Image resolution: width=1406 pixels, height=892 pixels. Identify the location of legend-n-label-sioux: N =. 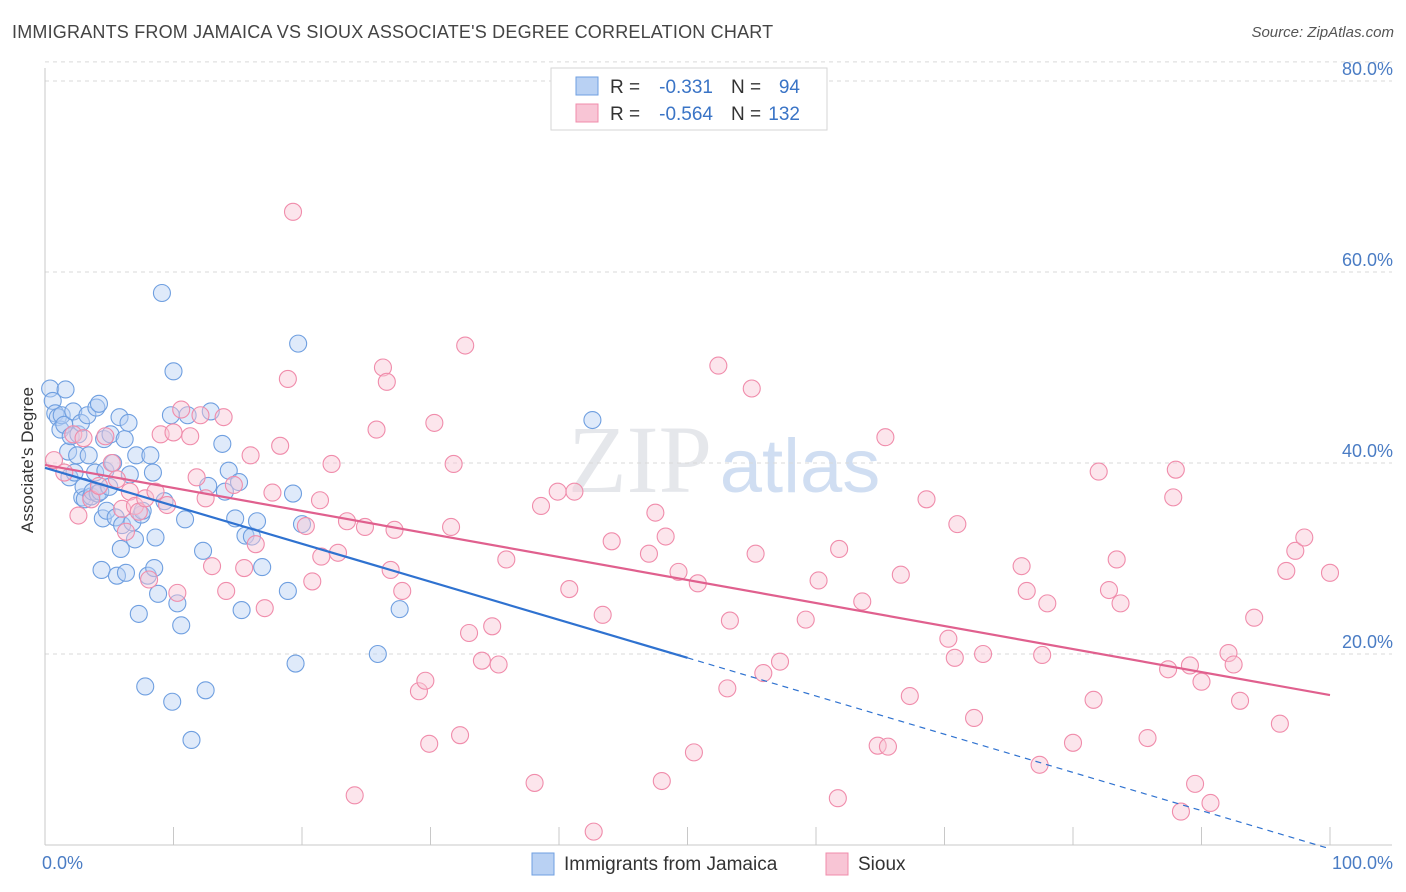
(746, 114).